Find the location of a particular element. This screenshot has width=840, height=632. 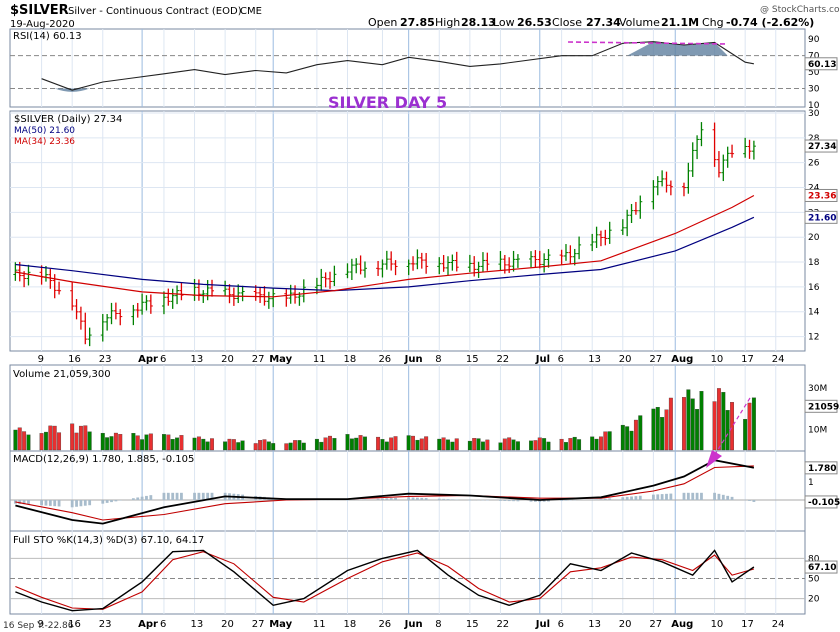

price-tick-label: 12 is located at coordinates (813, 338).